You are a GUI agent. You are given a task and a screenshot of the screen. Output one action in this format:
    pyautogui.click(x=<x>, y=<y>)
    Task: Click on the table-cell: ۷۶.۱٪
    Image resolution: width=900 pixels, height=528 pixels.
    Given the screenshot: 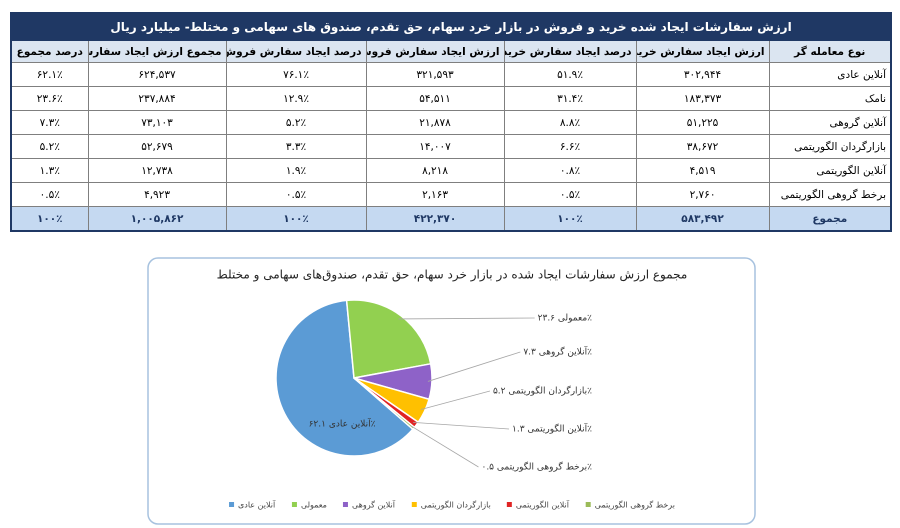 What is the action you would take?
    pyautogui.click(x=296, y=74)
    